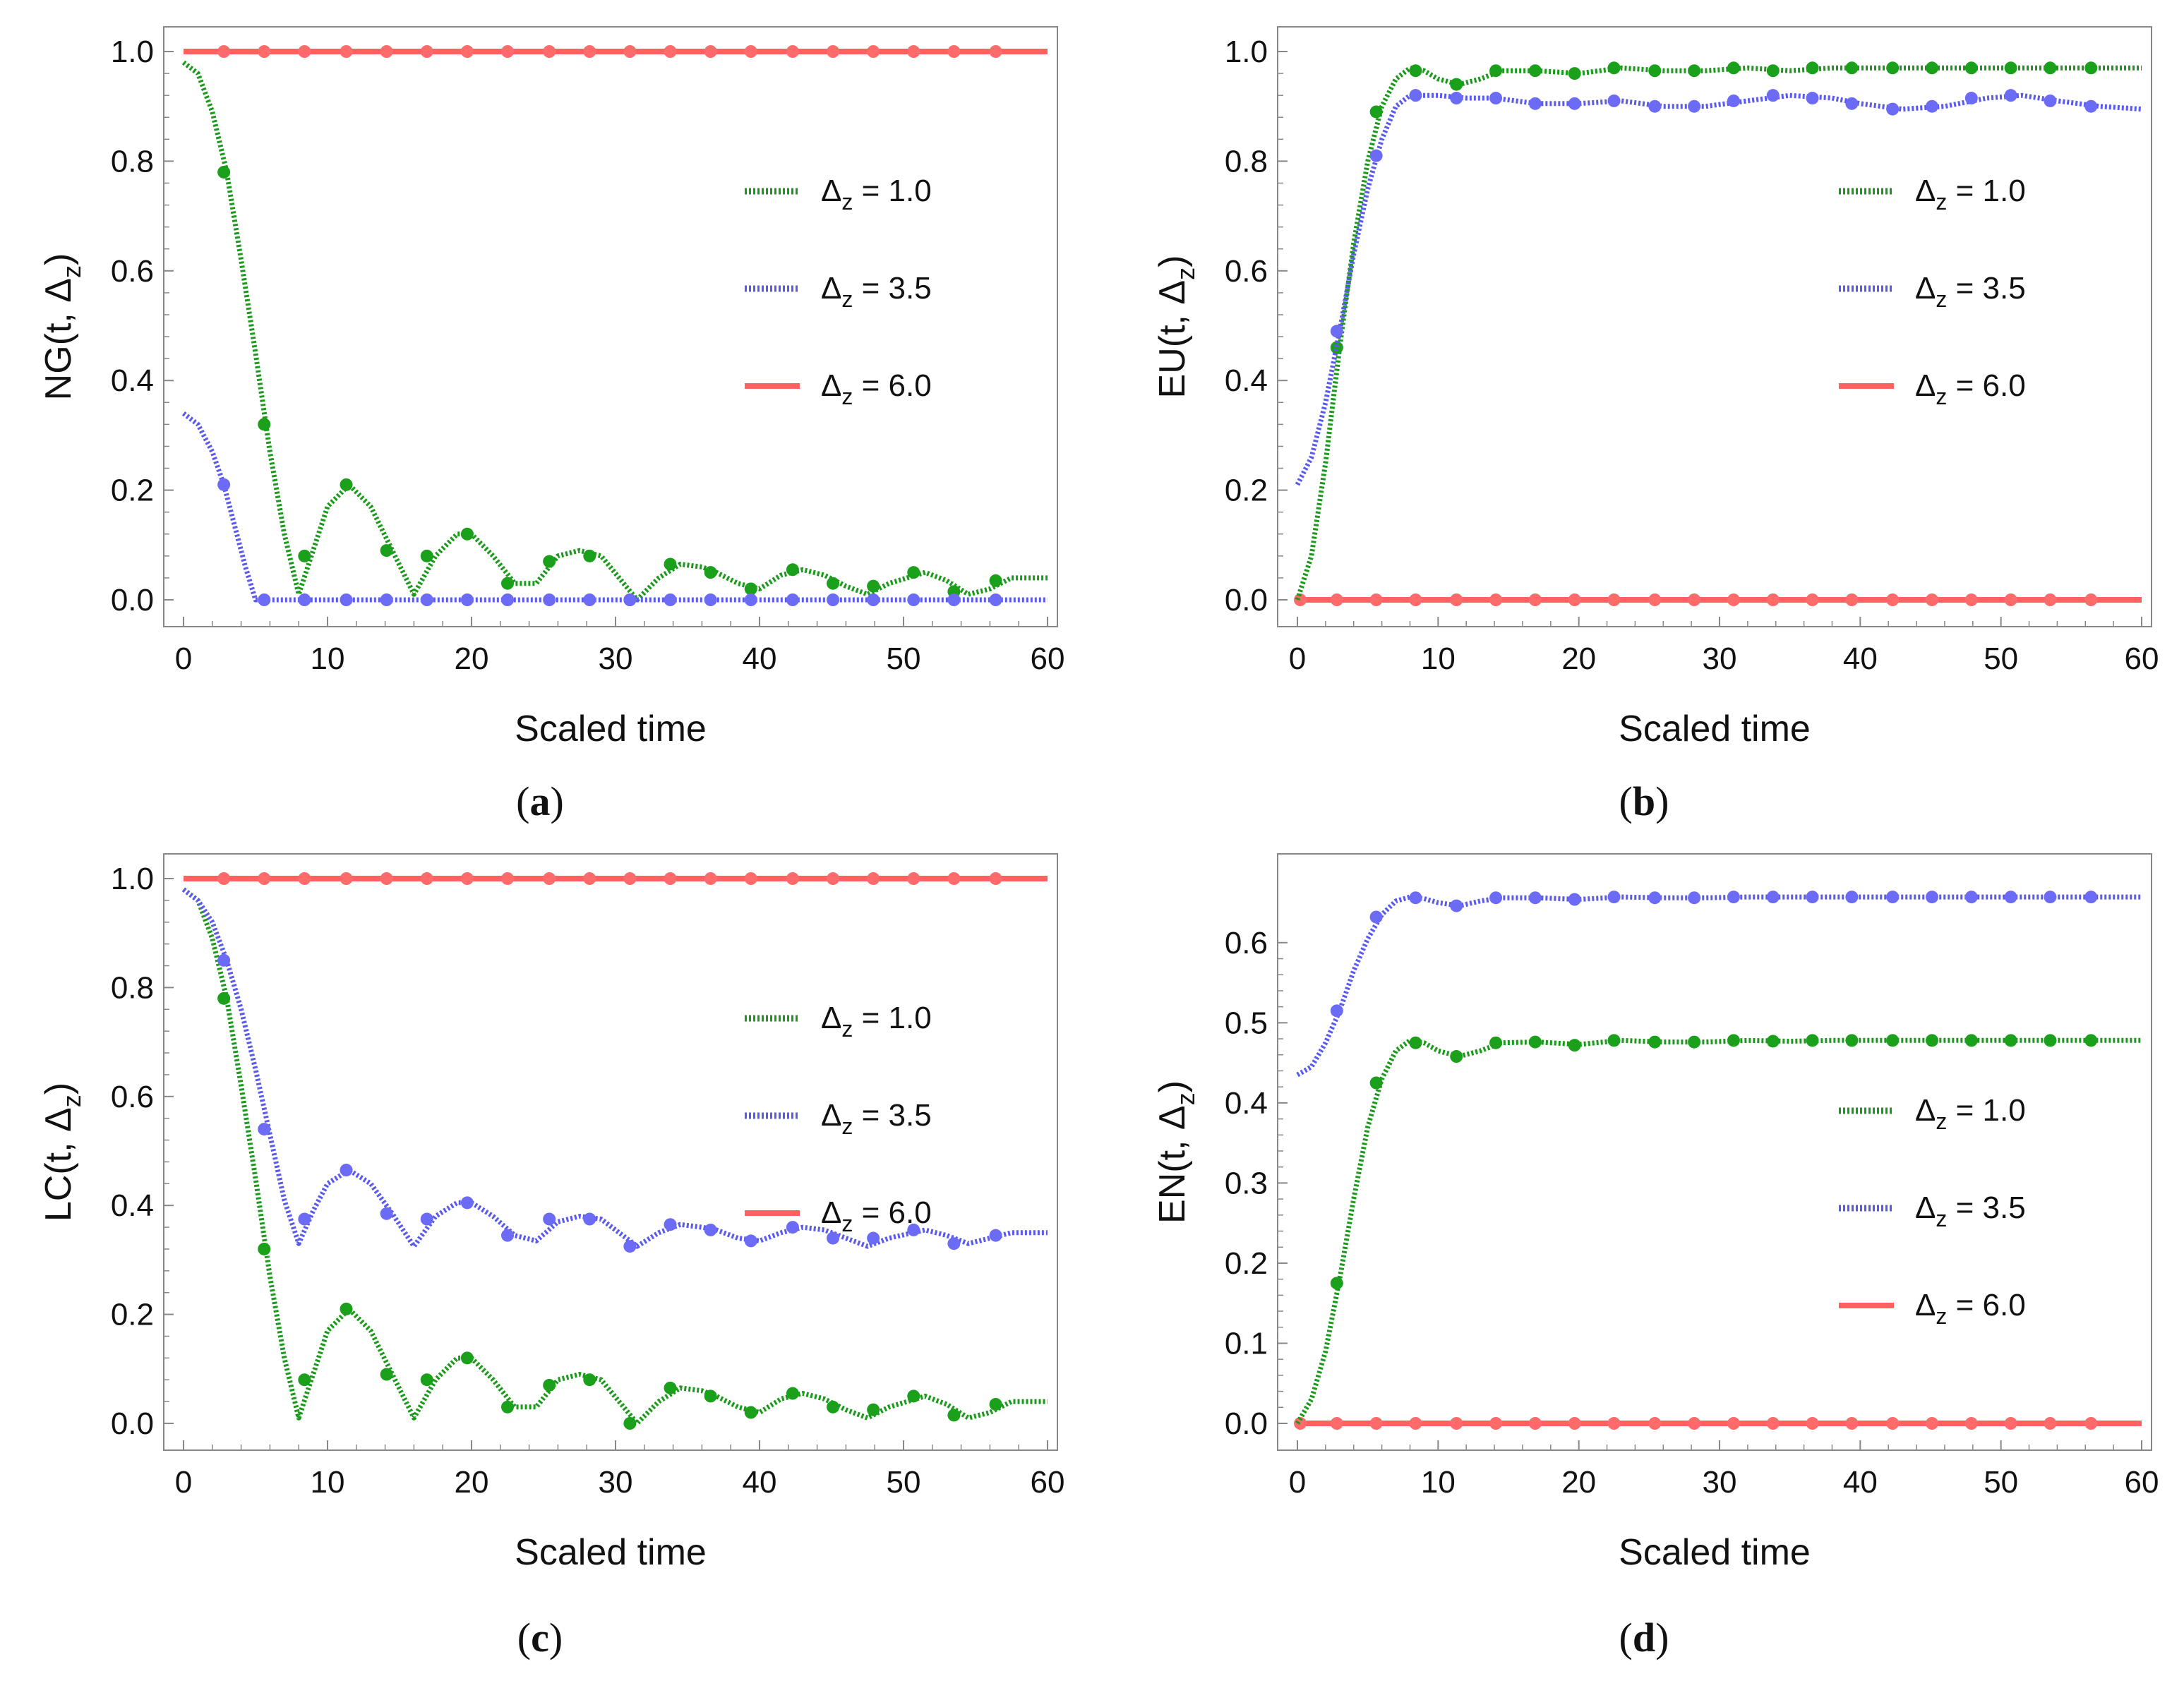 Image resolution: width=2184 pixels, height=1688 pixels. I want to click on y-tick-label: 0.4, so click(1246, 380).